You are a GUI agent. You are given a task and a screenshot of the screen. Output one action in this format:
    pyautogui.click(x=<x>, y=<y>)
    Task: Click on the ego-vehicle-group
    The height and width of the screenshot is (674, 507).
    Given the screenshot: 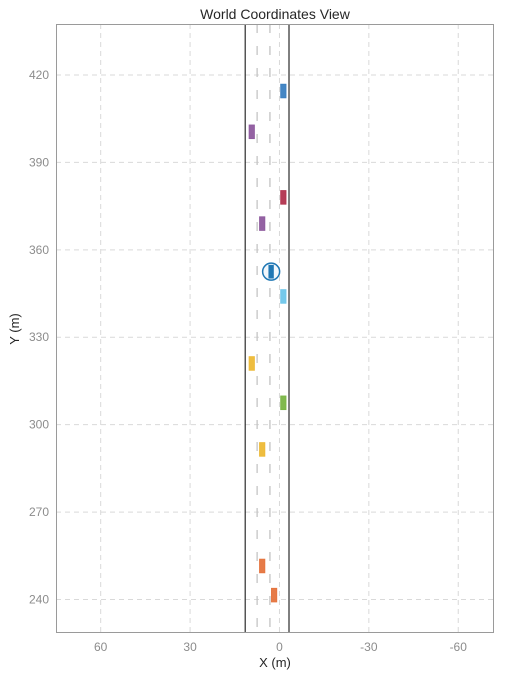 What is the action you would take?
    pyautogui.click(x=271, y=271)
    